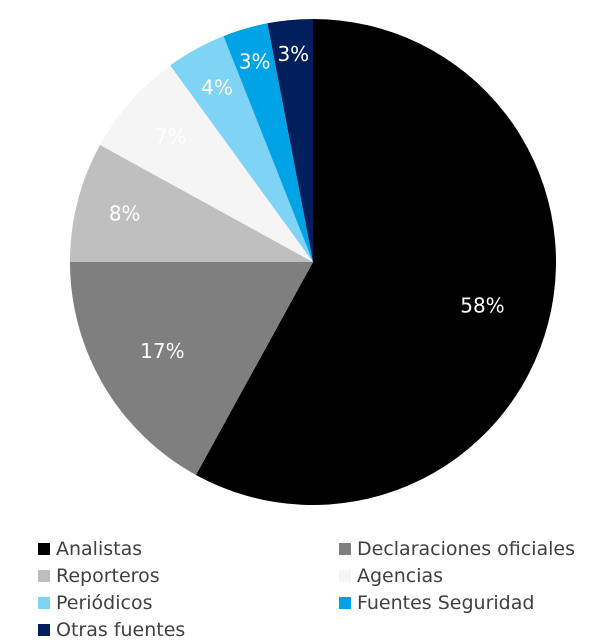 The width and height of the screenshot is (600, 644). Describe the element at coordinates (191, 203) in the screenshot. I see `pie-slice-reporteros` at that location.